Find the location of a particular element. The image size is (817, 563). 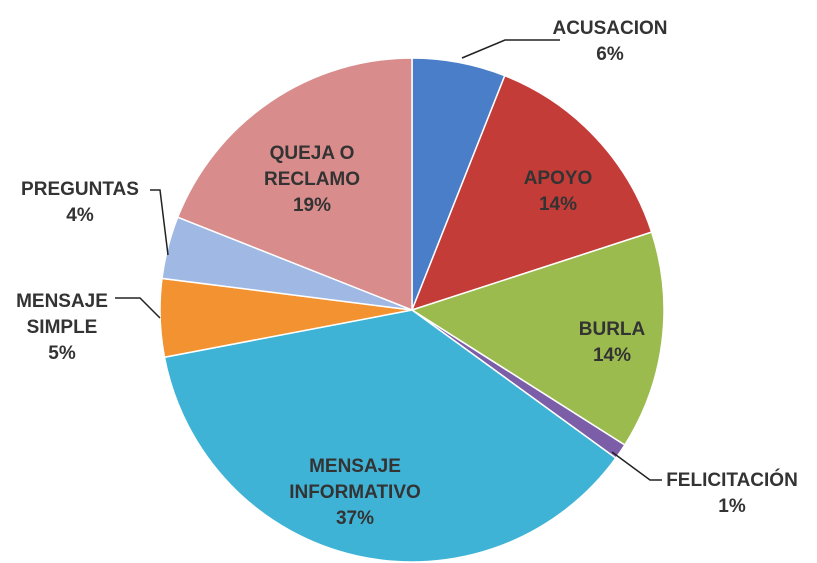

slice-label: APOYO 14% is located at coordinates (558, 192).